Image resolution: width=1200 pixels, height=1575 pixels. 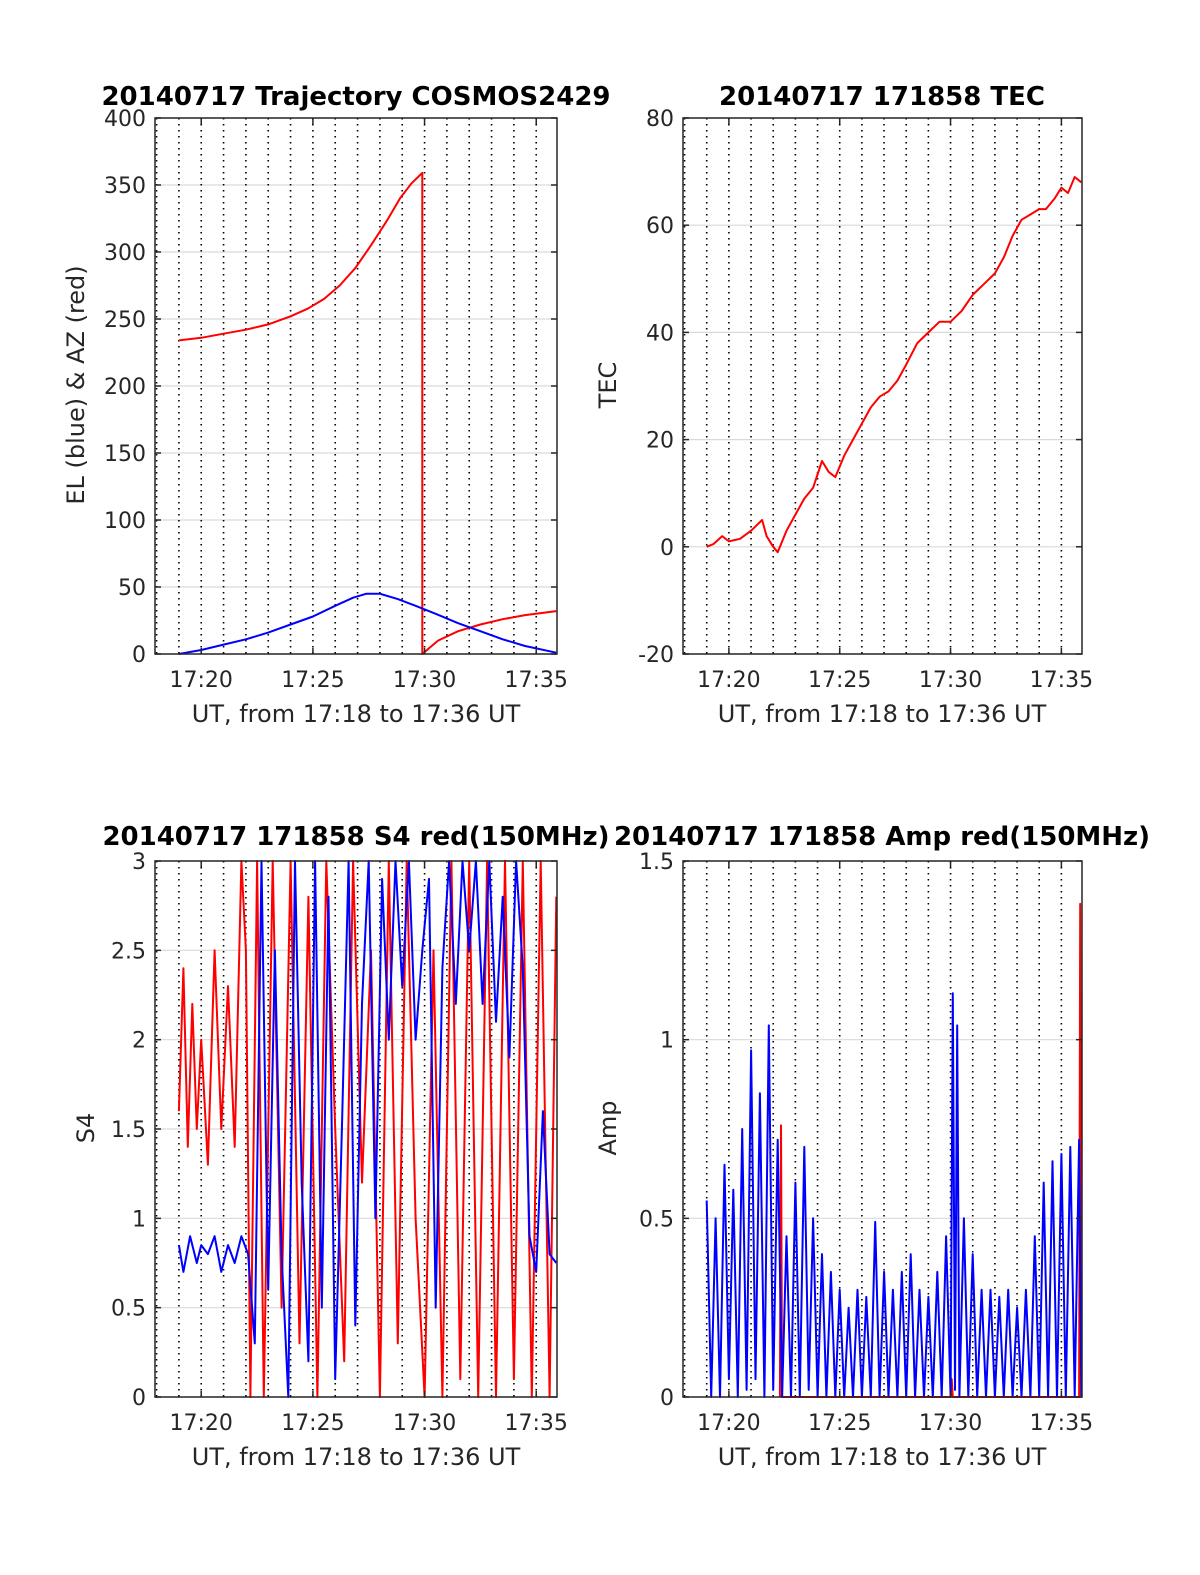 What do you see at coordinates (128, 1309) in the screenshot?
I see `ytick-label-s4: 0.5` at bounding box center [128, 1309].